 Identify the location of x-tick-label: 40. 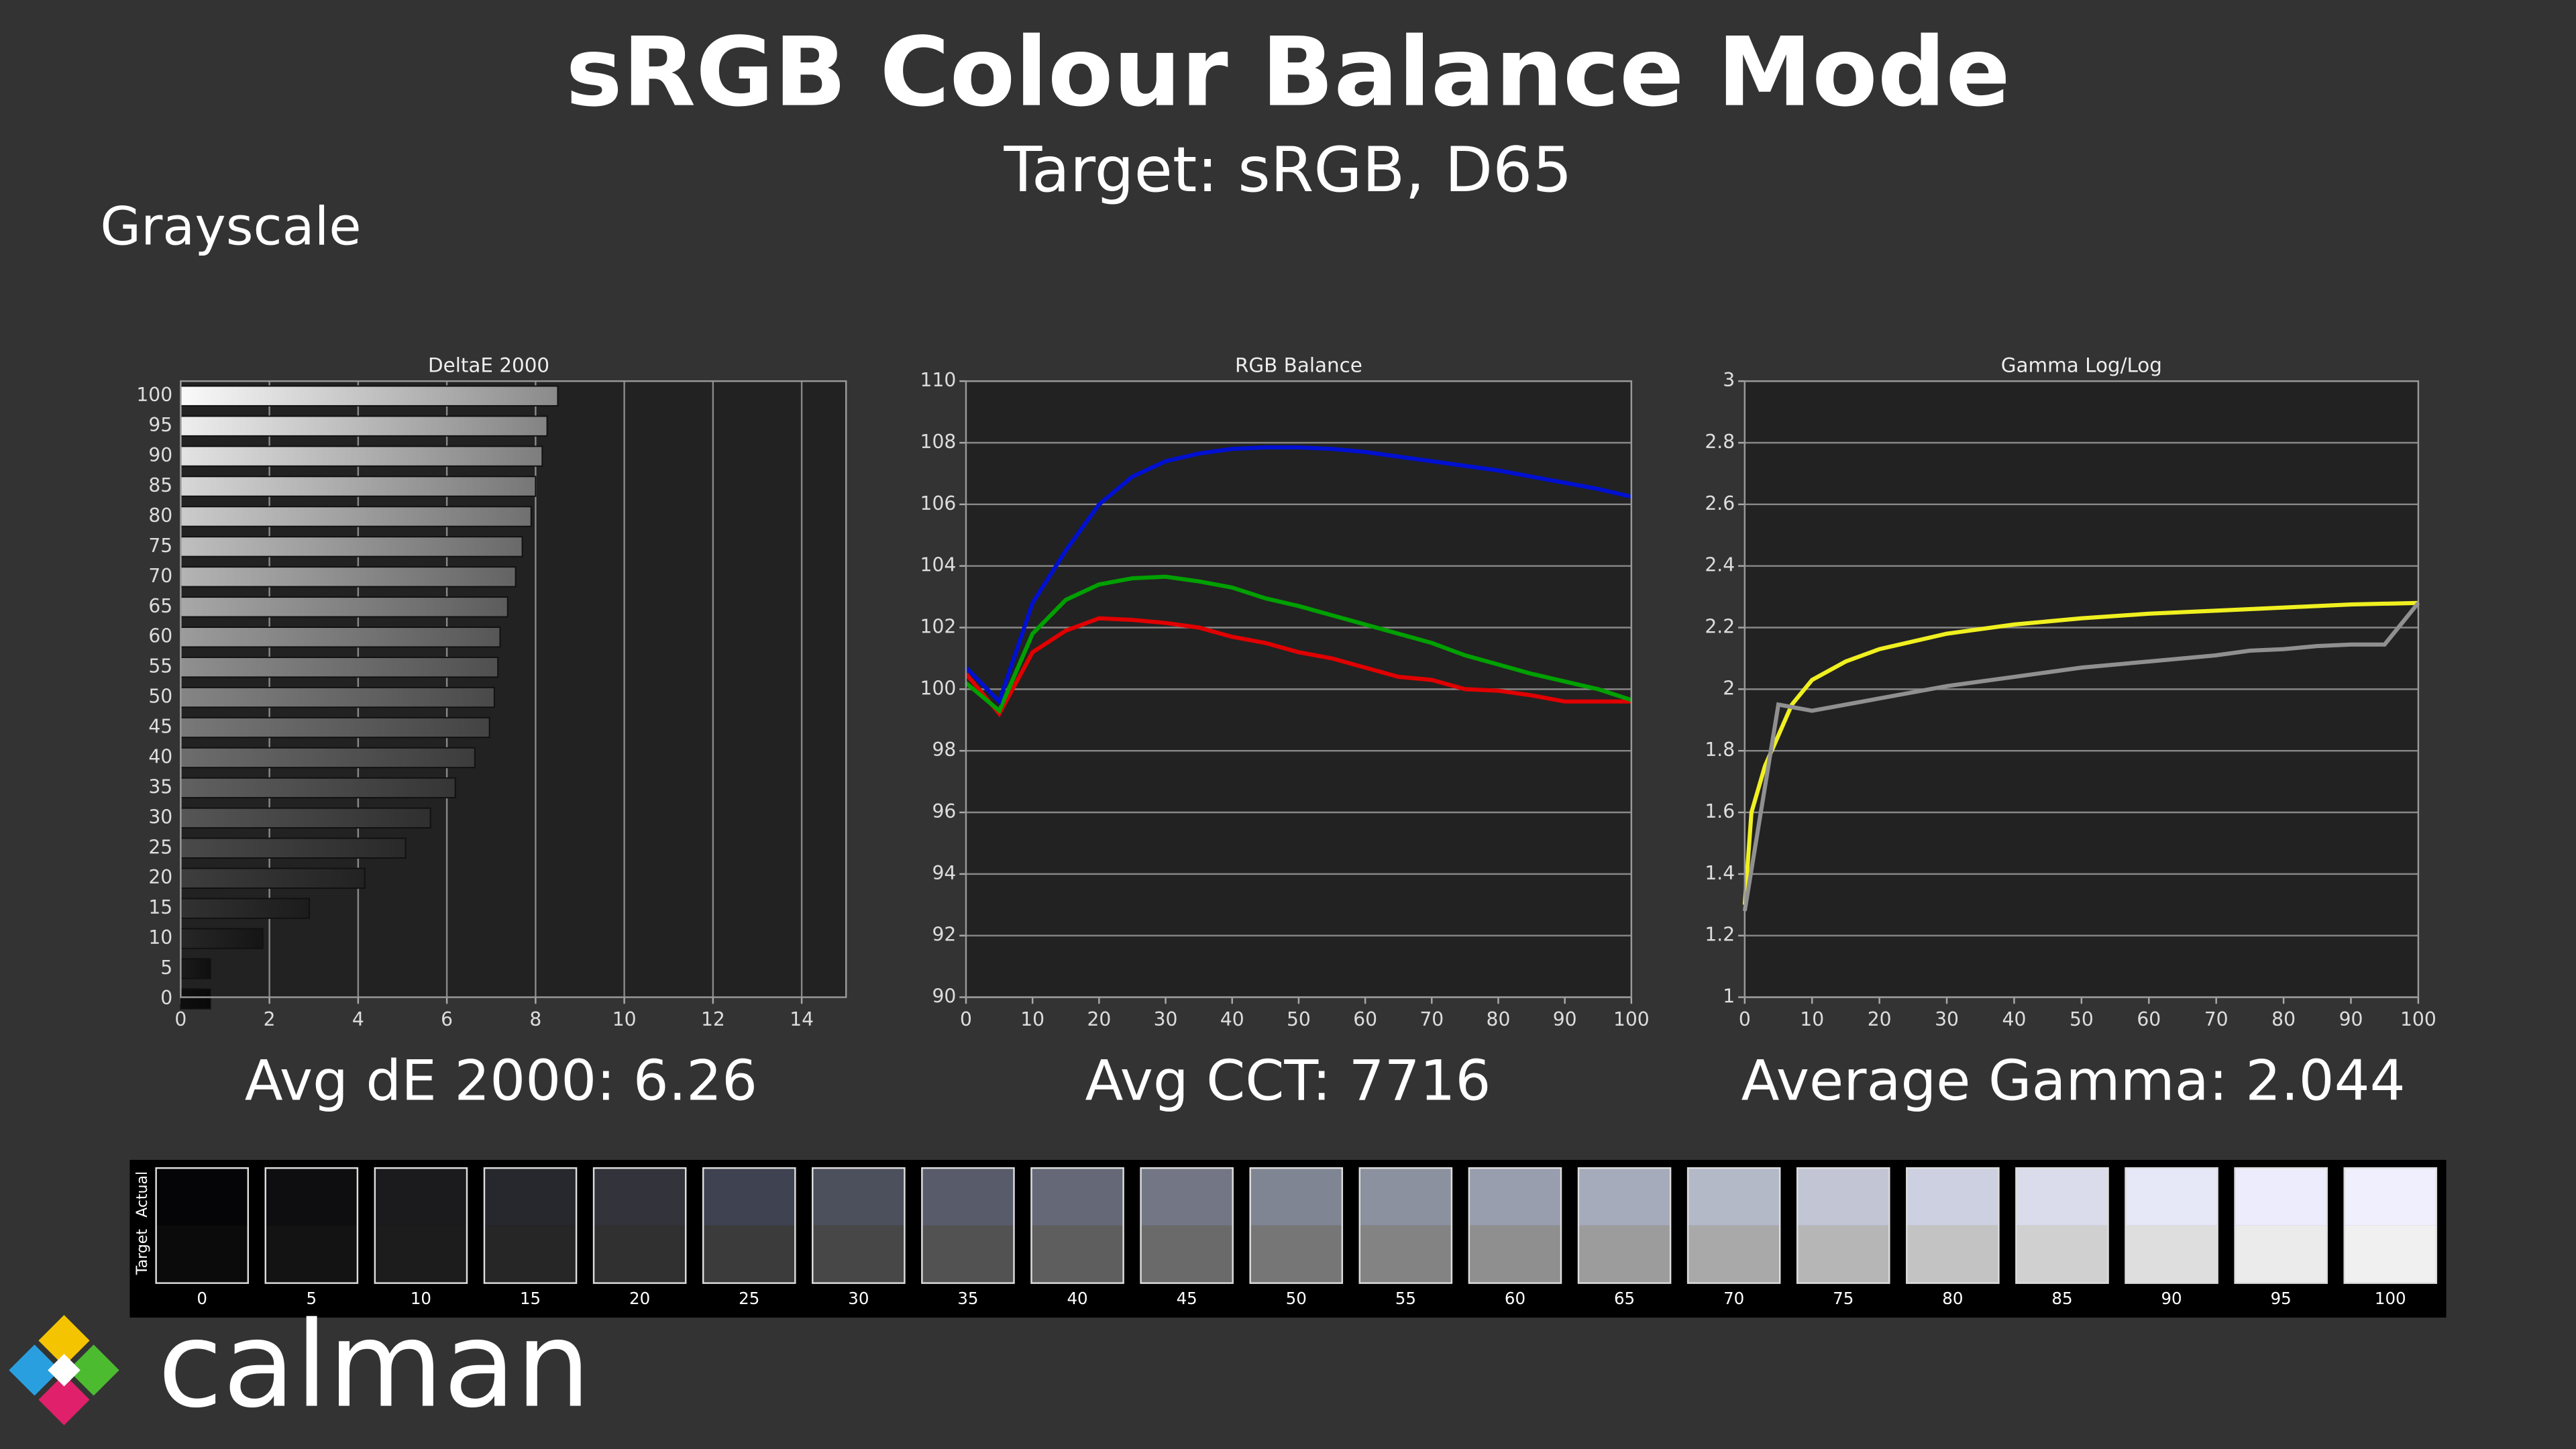
(2014, 1019).